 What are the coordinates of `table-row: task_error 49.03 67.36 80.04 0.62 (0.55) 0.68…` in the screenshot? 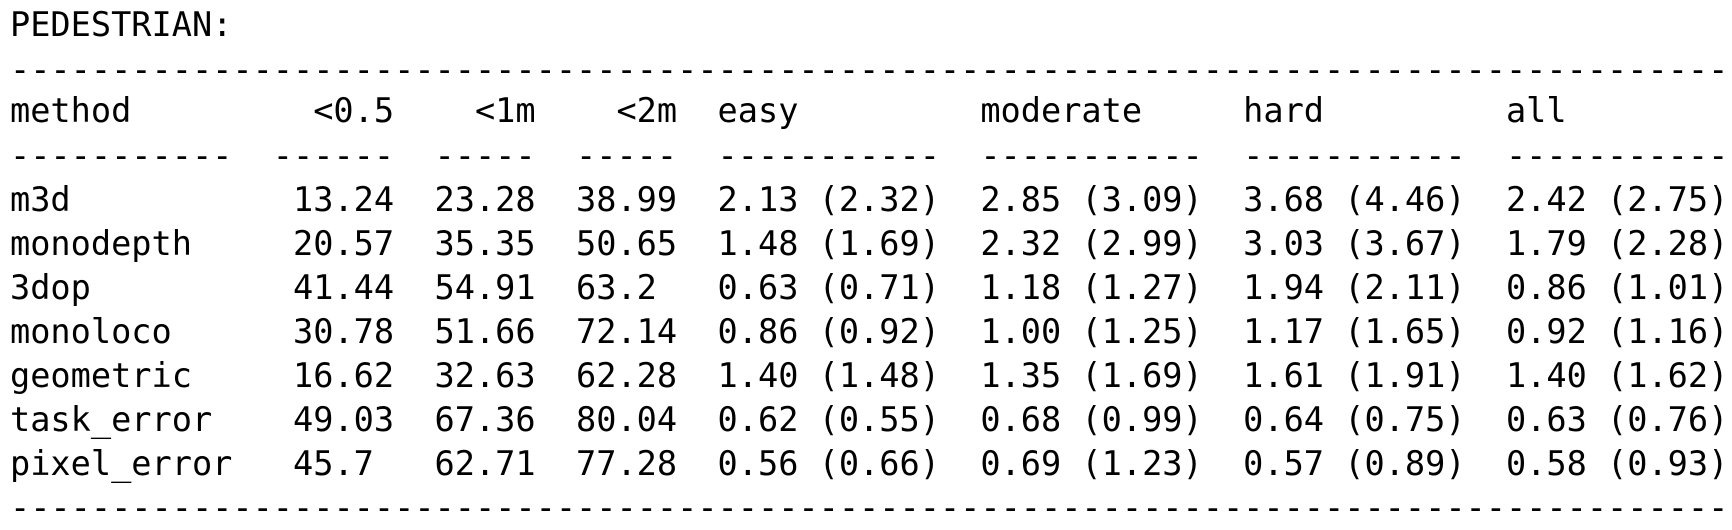 It's located at (870, 420).